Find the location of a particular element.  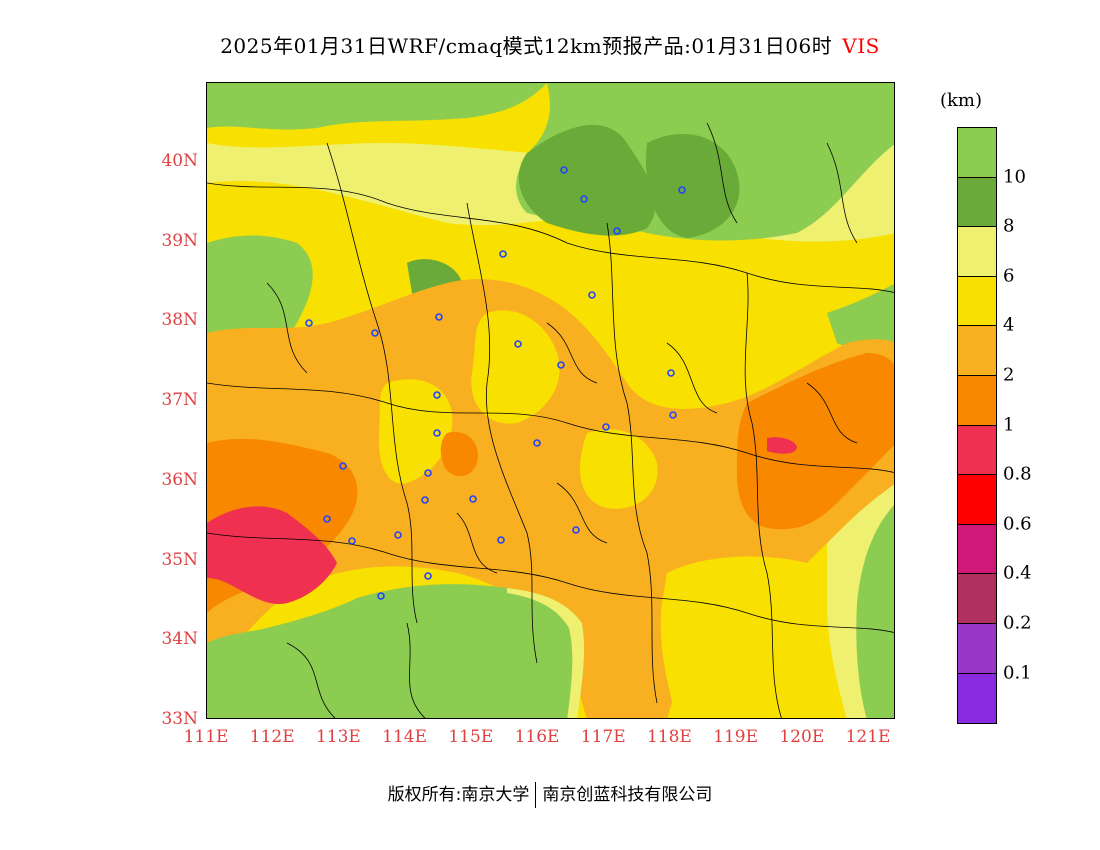

colorbar-tick-label: 0.4 is located at coordinates (1017, 573).